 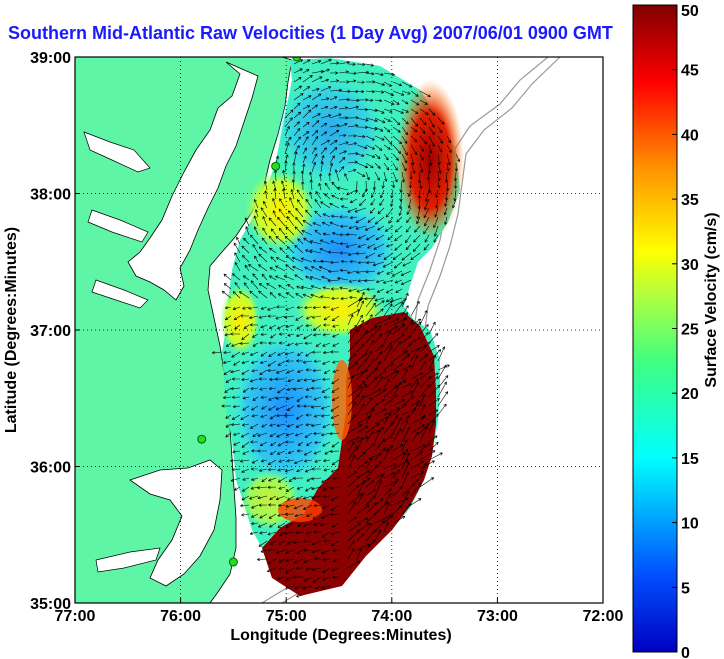 I want to click on x-tick-label: 75:00, so click(x=286, y=616).